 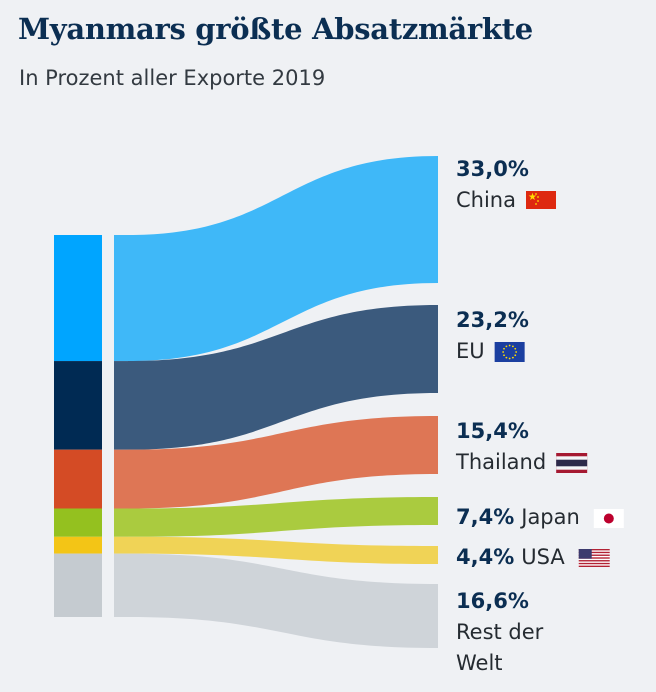 I want to click on flow-band-china, so click(x=283, y=259).